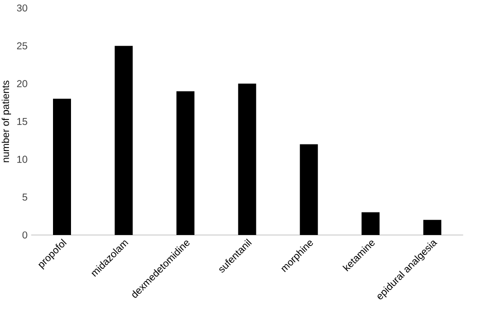  What do you see at coordinates (22, 159) in the screenshot?
I see `y-tick-label: 10` at bounding box center [22, 159].